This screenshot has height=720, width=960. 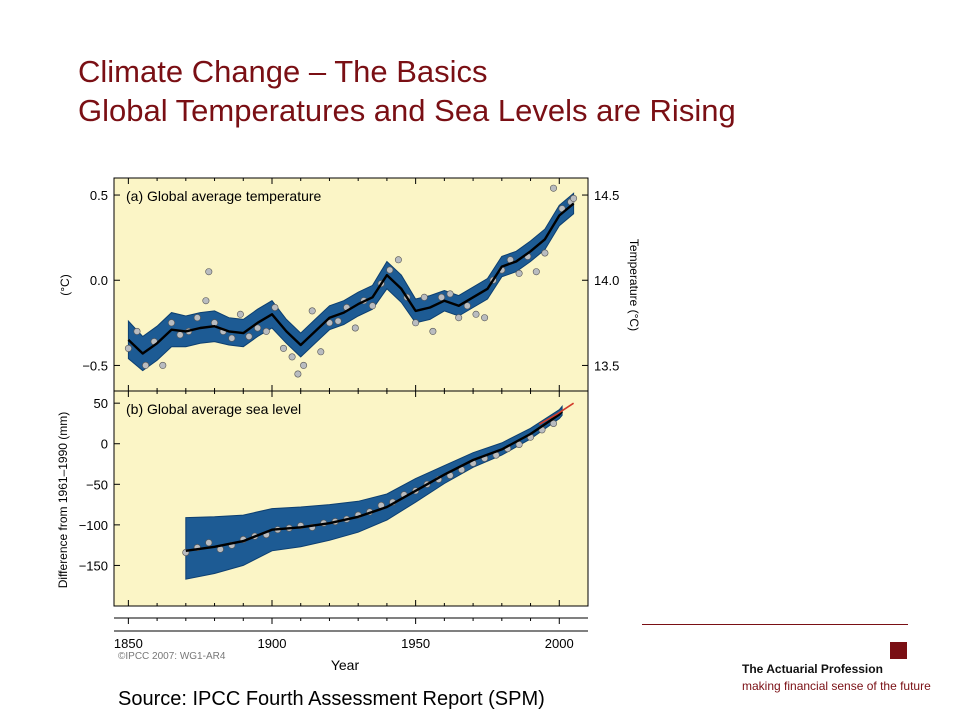 I want to click on pa-ytick-label: 0.0, so click(x=99, y=280).